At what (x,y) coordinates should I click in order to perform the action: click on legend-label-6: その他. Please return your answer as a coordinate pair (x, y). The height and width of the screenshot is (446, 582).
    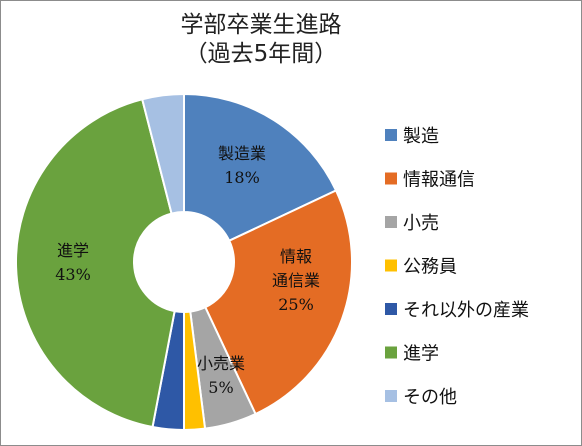
    Looking at the image, I should click on (430, 397).